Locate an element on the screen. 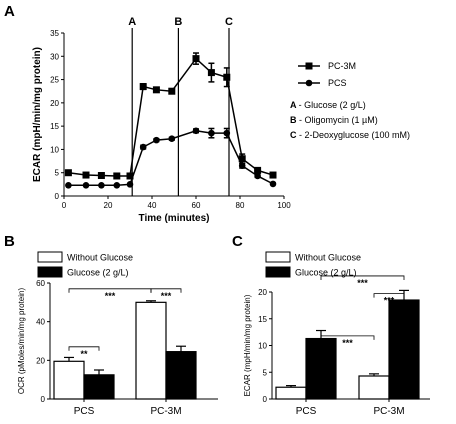 The height and width of the screenshot is (424, 456). x-tick-label: 40 is located at coordinates (152, 205).